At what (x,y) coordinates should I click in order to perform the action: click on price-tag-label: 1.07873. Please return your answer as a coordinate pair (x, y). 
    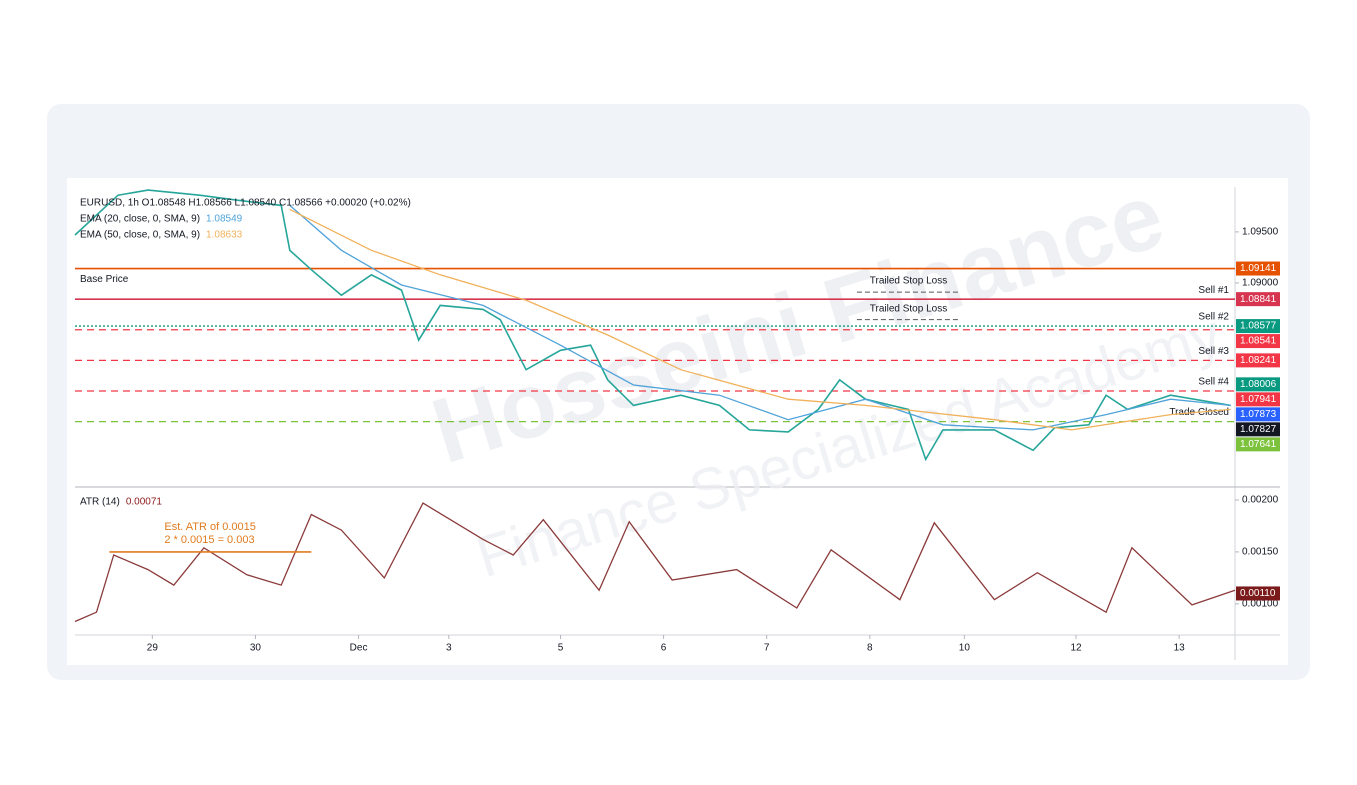
    Looking at the image, I should click on (1258, 414).